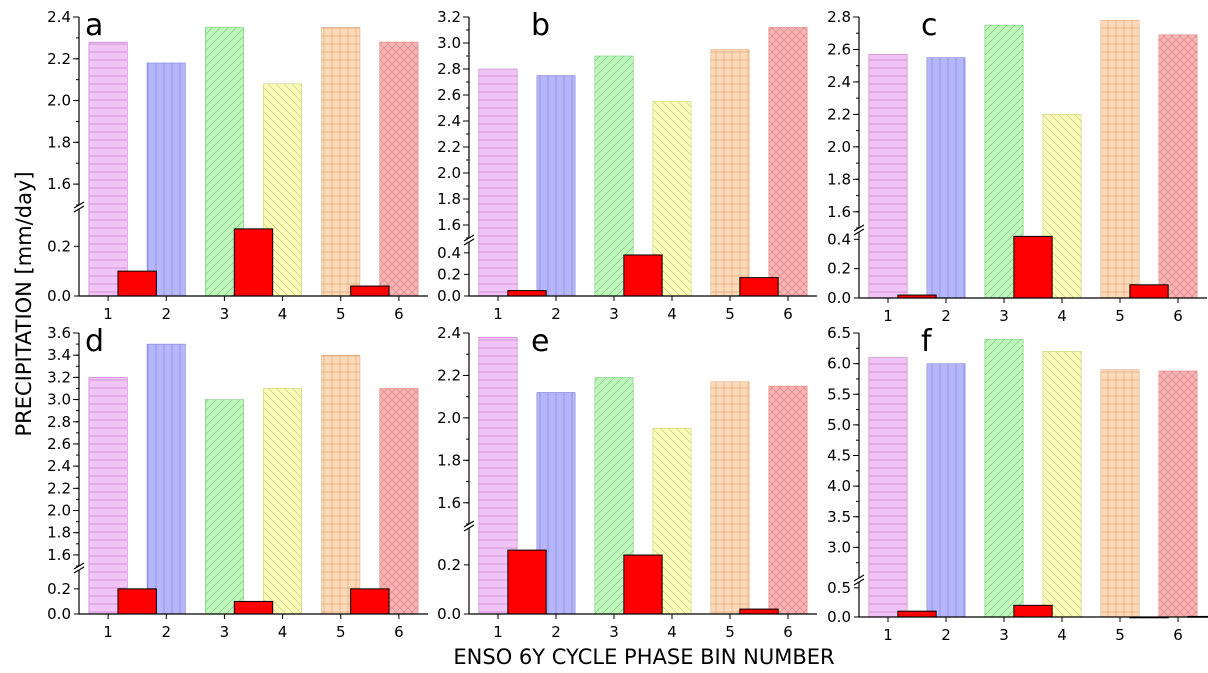  What do you see at coordinates (237, 165) in the screenshot?
I see `panel-a: 1 2 3 4 5 6 0.0 0.2 1.6 1.8 2.0 2.2 2.4 a` at bounding box center [237, 165].